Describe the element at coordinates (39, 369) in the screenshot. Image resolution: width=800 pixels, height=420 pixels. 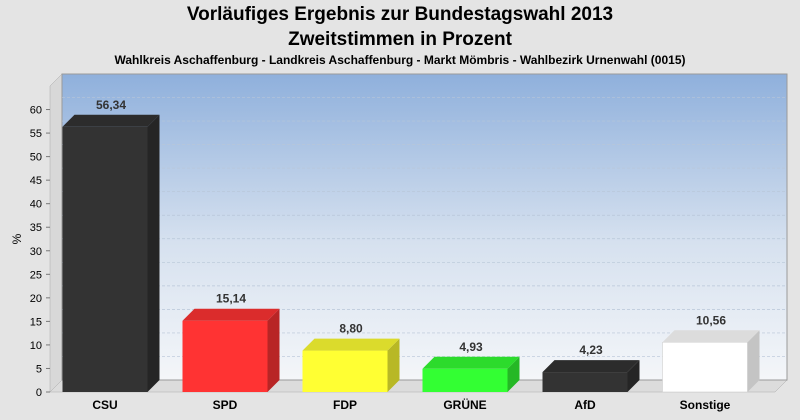
I see `y-tick-label: 5` at that location.